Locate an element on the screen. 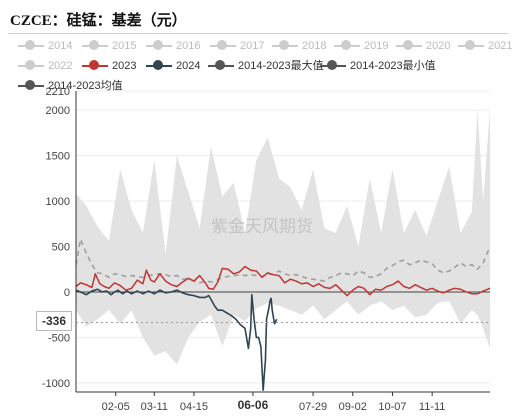  x-tick-label: 09-02 is located at coordinates (353, 407).